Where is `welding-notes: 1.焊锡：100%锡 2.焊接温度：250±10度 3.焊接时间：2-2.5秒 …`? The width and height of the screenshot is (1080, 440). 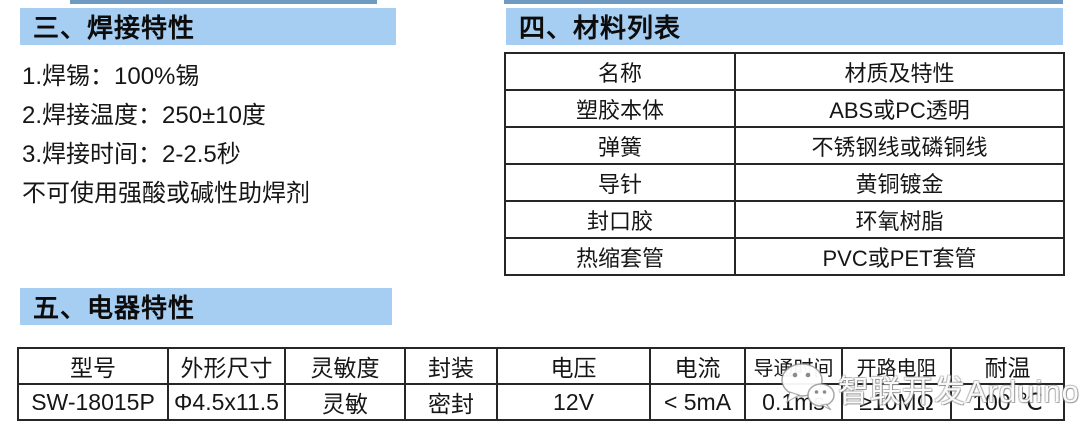 welding-notes: 1.焊锡：100%锡 2.焊接温度：250±10度 3.焊接时间：2-2.5秒 … is located at coordinates (166, 132).